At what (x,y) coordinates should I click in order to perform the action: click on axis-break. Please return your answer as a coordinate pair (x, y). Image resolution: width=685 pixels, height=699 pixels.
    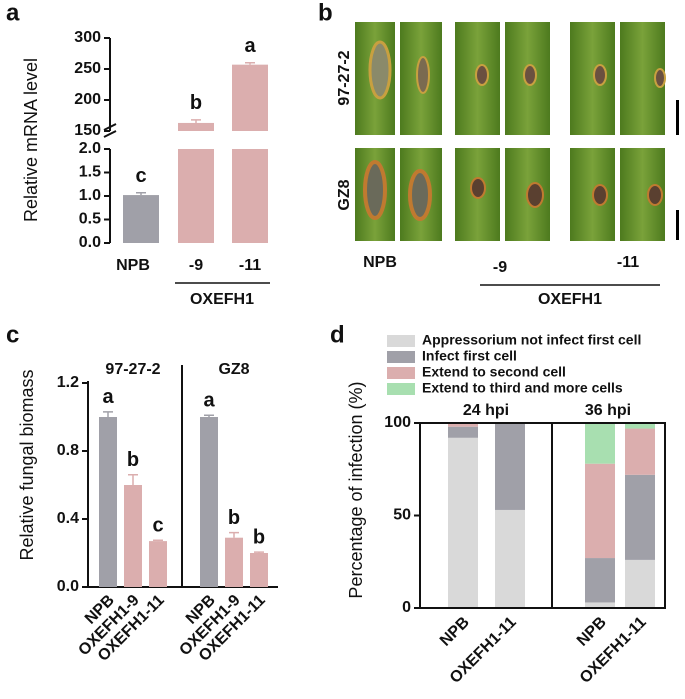
    Looking at the image, I should click on (192, 140).